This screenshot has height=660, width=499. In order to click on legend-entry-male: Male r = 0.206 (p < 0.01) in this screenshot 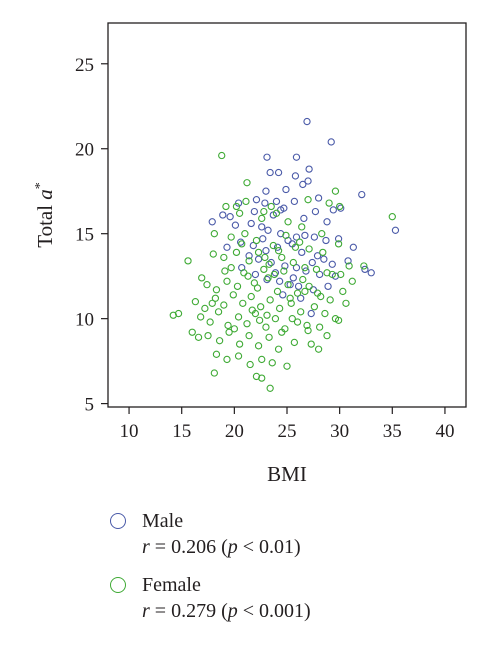, I will do `click(209, 534)`.